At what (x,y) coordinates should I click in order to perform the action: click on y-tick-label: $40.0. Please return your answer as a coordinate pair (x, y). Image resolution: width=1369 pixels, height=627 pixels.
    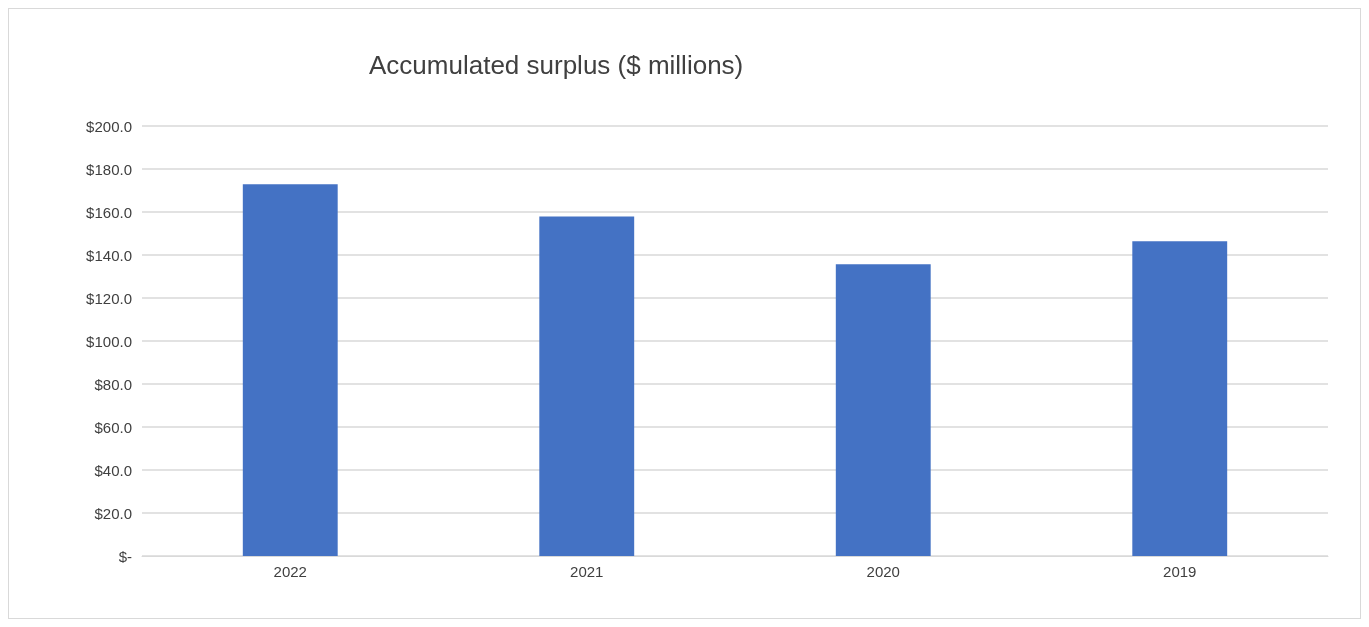
    Looking at the image, I should click on (113, 470).